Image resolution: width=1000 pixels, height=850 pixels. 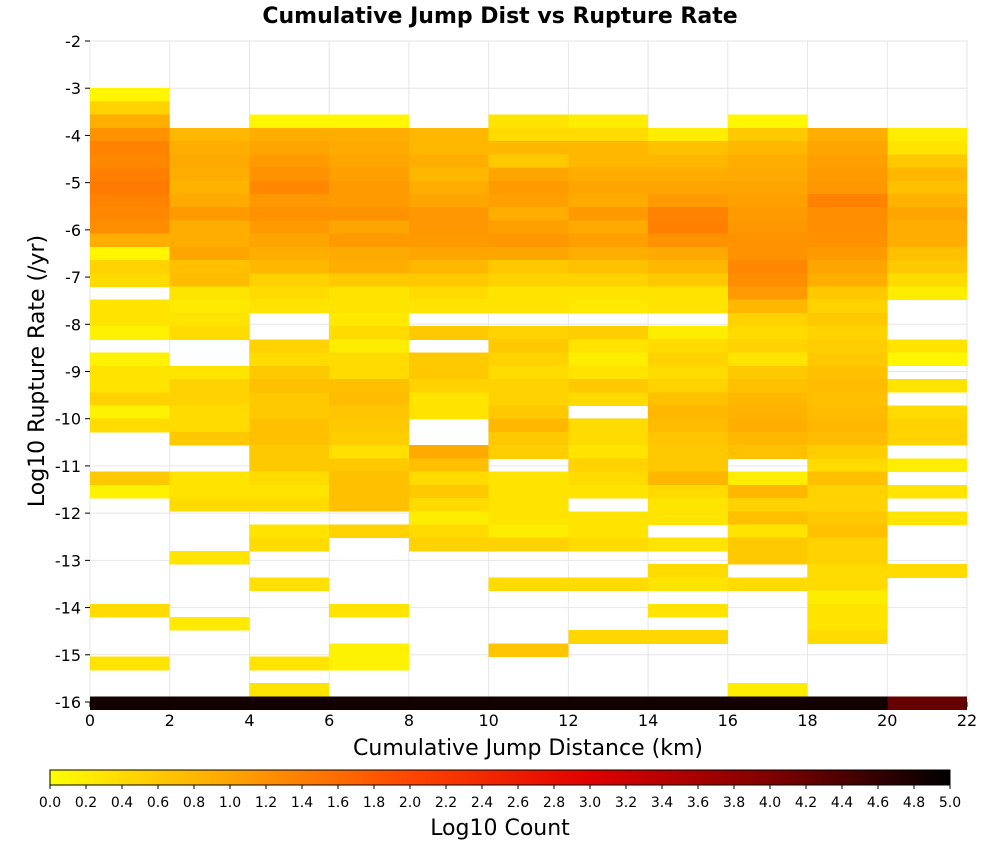 What do you see at coordinates (170, 720) in the screenshot?
I see `x-tick-label: 2` at bounding box center [170, 720].